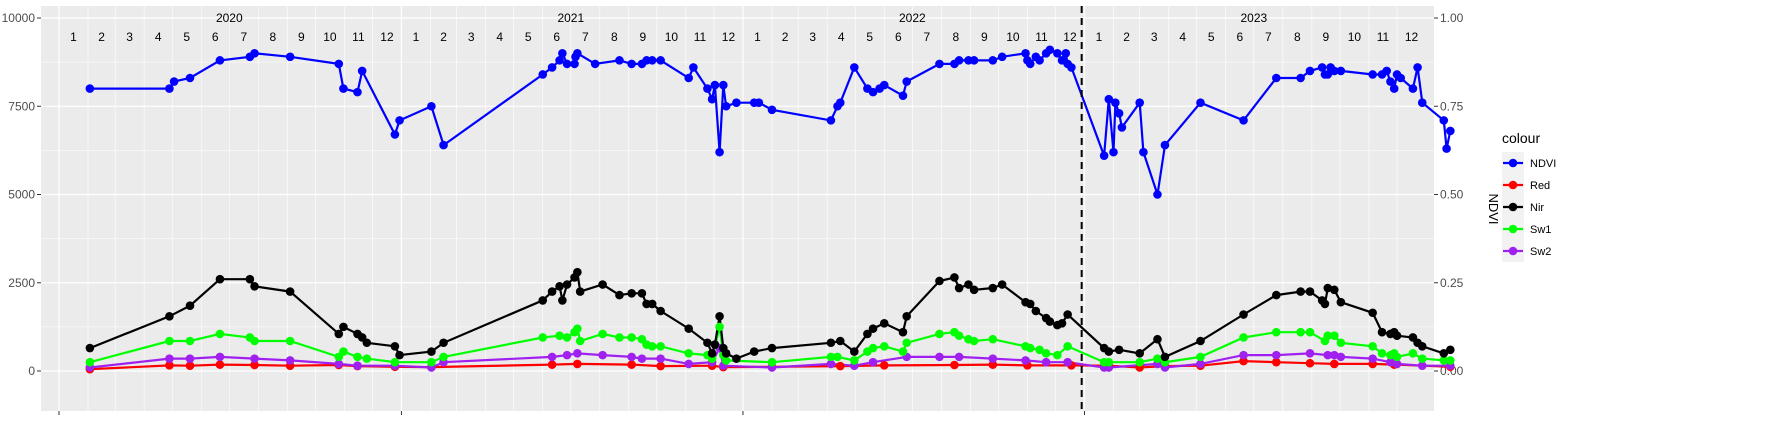  What do you see at coordinates (471, 37) in the screenshot?
I see `month-label: 3` at bounding box center [471, 37].